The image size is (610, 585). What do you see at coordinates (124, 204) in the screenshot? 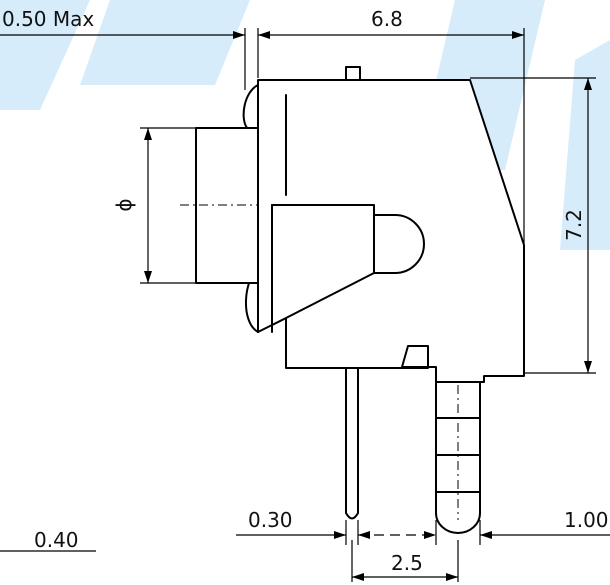
I see `diameter-label: ϕ` at bounding box center [124, 204].